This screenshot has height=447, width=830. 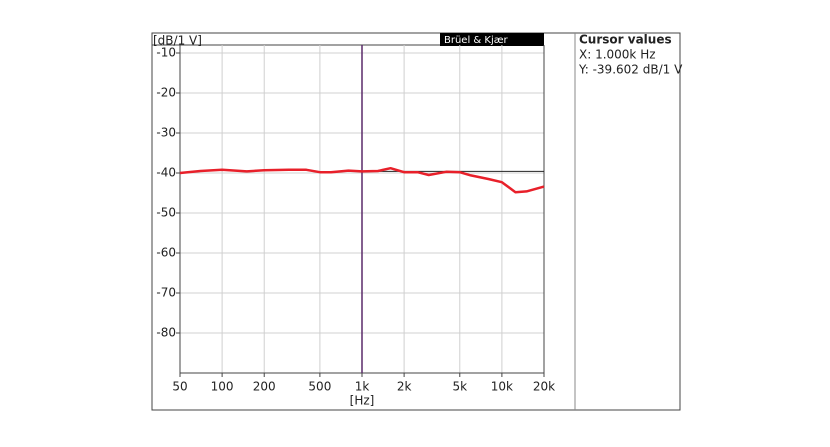 What do you see at coordinates (166, 93) in the screenshot?
I see `y-tick-label: -20` at bounding box center [166, 93].